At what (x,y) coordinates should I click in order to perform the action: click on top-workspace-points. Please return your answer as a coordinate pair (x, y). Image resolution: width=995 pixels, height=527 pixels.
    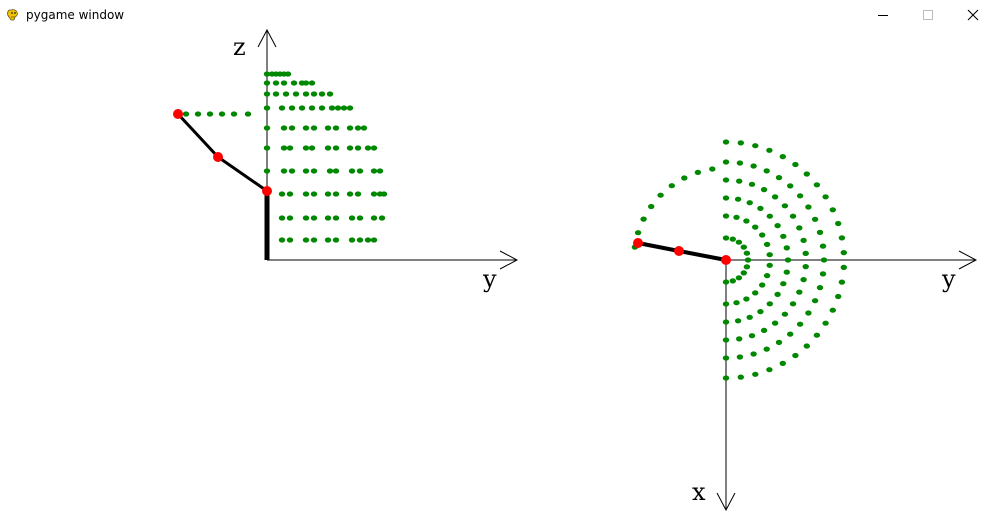
    Looking at the image, I should click on (739, 260).